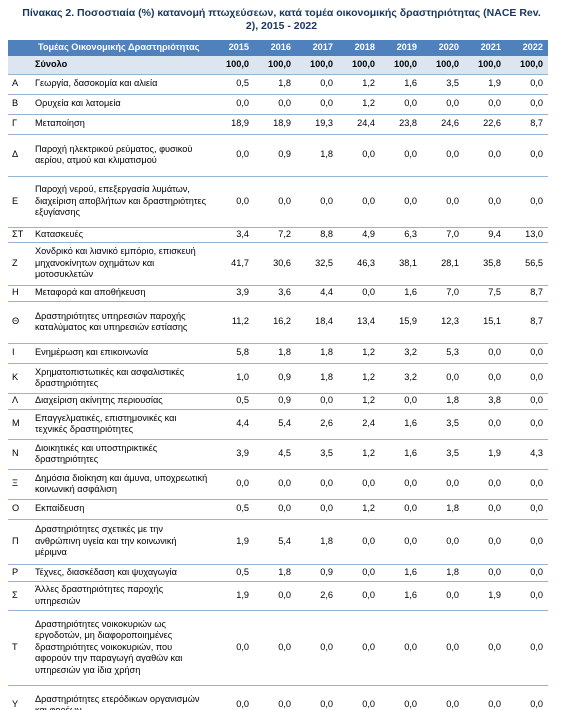  I want to click on code-cell: Ι, so click(20, 353).